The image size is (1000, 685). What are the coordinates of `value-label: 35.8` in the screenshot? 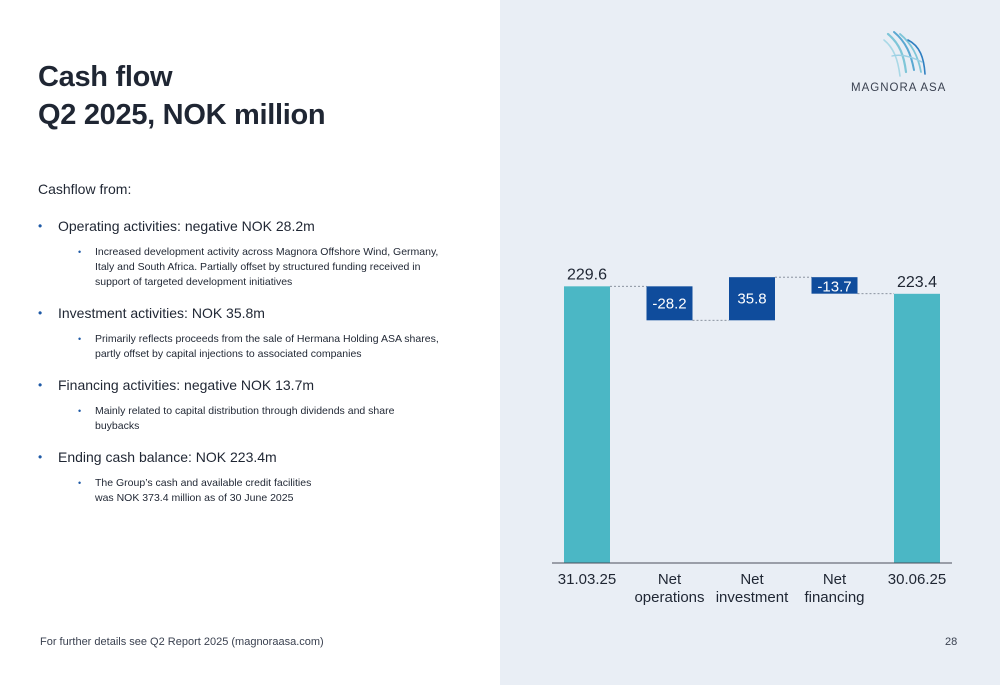 It's located at (751, 299).